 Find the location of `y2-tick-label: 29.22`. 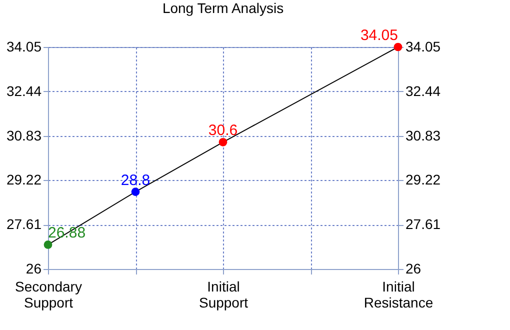

y2-tick-label: 29.22 is located at coordinates (423, 180).